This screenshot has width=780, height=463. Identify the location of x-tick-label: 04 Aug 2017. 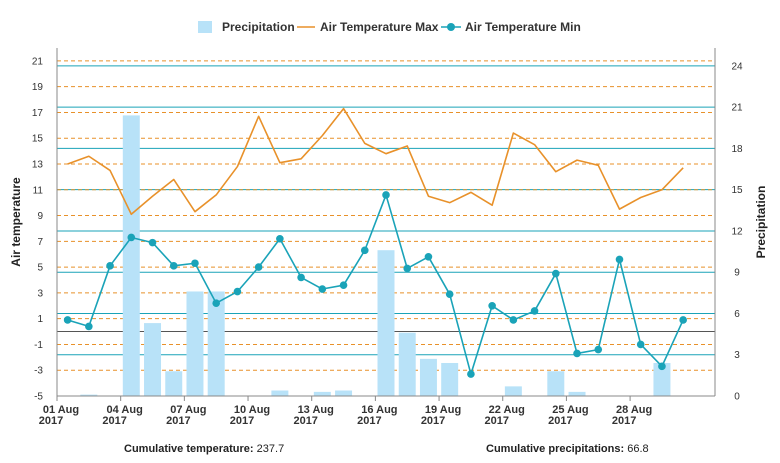
(122, 415).